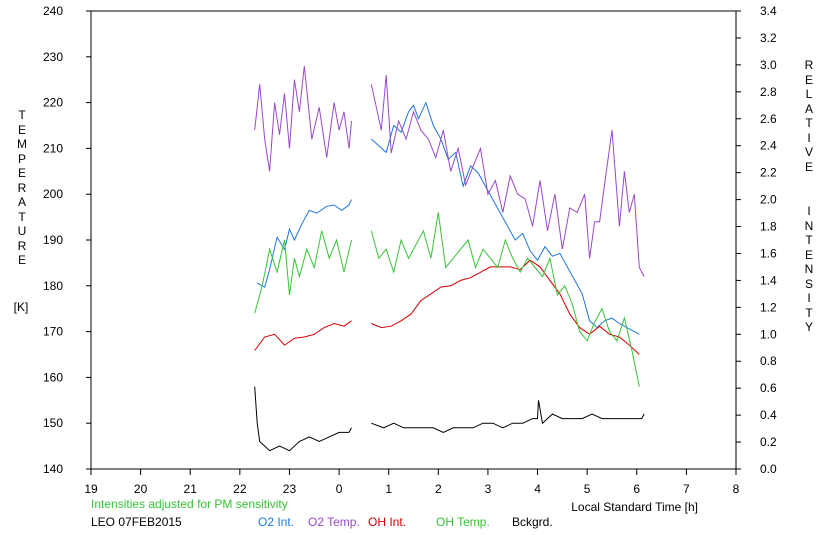 Image resolution: width=828 pixels, height=535 pixels. I want to click on y-right-tick-label: 1.8, so click(768, 227).